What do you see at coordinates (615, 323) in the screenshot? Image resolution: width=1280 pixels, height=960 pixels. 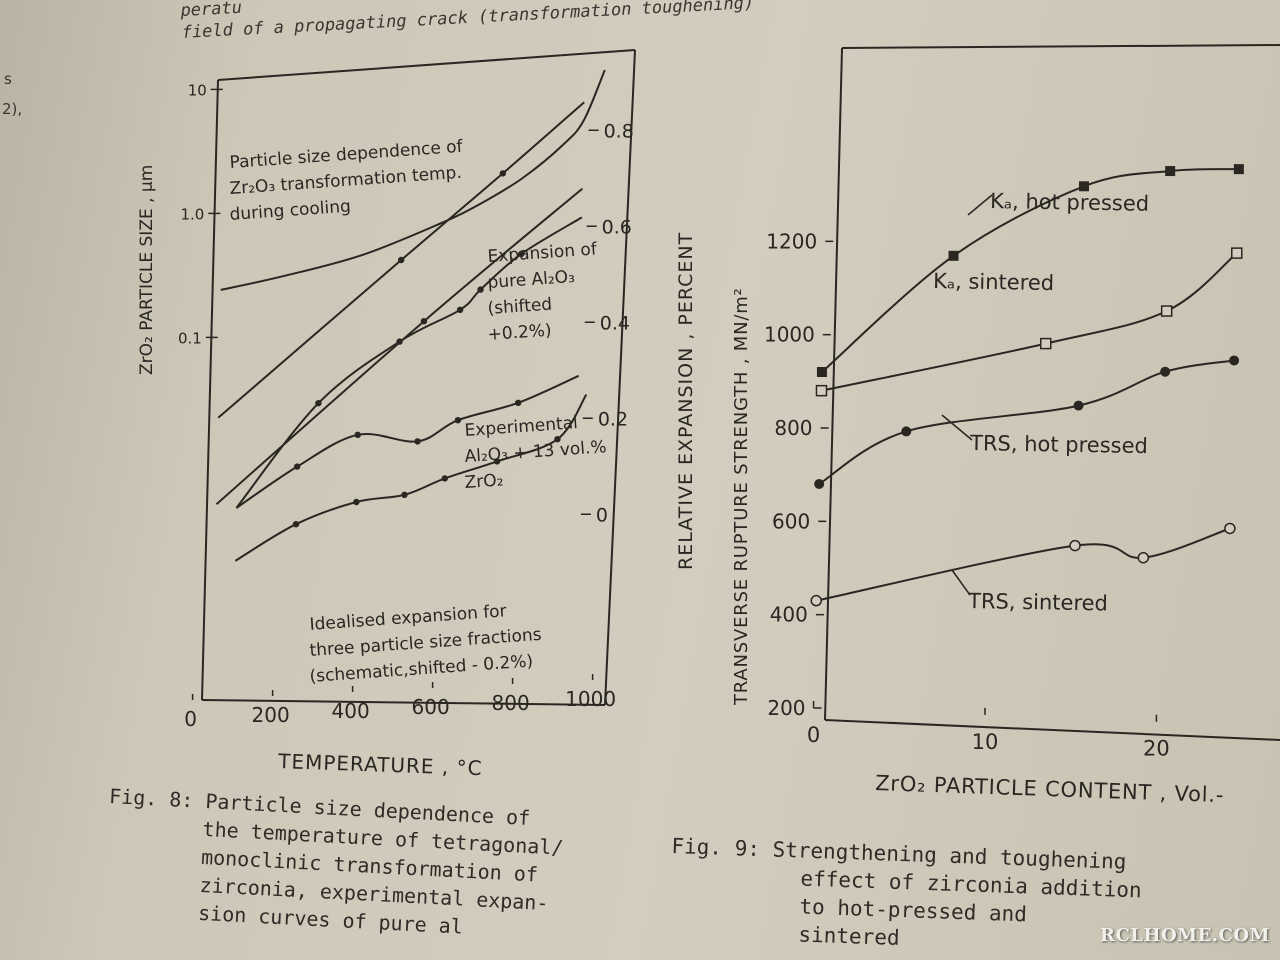 I see `fig8-y2-tick-label: 0.4` at bounding box center [615, 323].